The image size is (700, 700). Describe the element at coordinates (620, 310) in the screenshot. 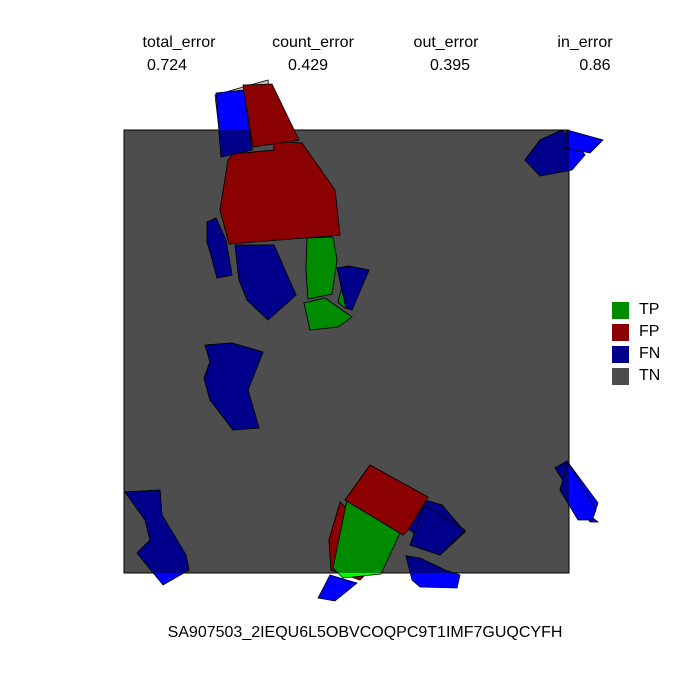

I see `legend-swatch-tp` at that location.